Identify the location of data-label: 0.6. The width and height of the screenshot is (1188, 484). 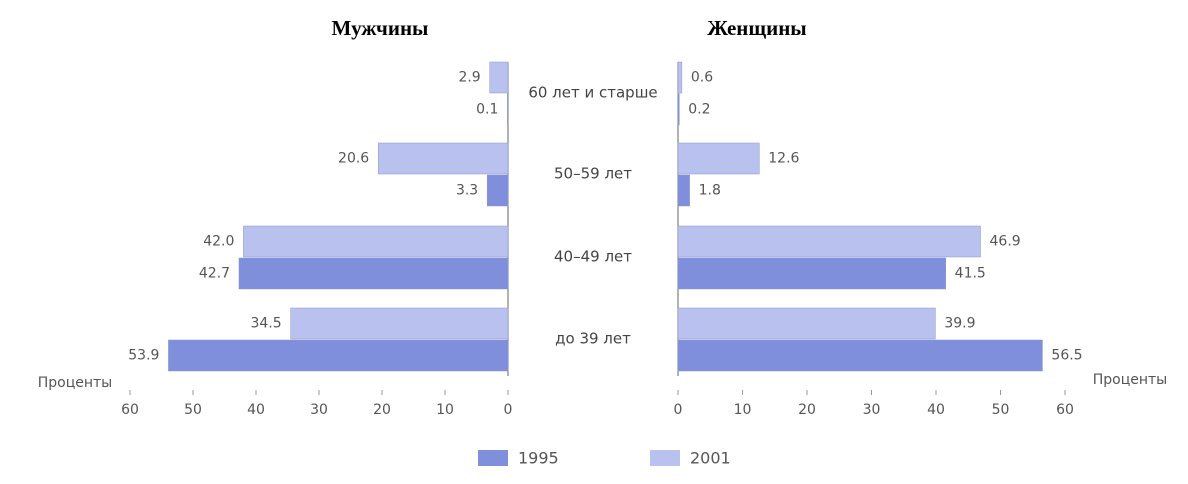
(702, 78).